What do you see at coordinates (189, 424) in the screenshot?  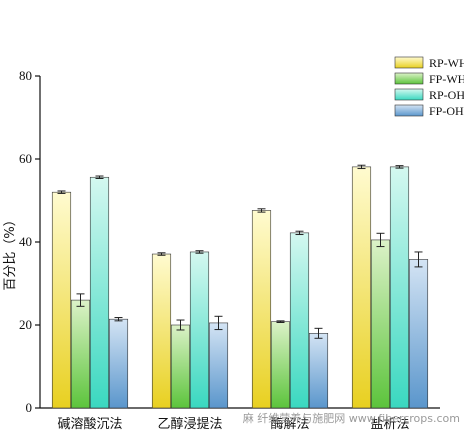 I see `x-category-label: 乙醇浸提法` at bounding box center [189, 424].